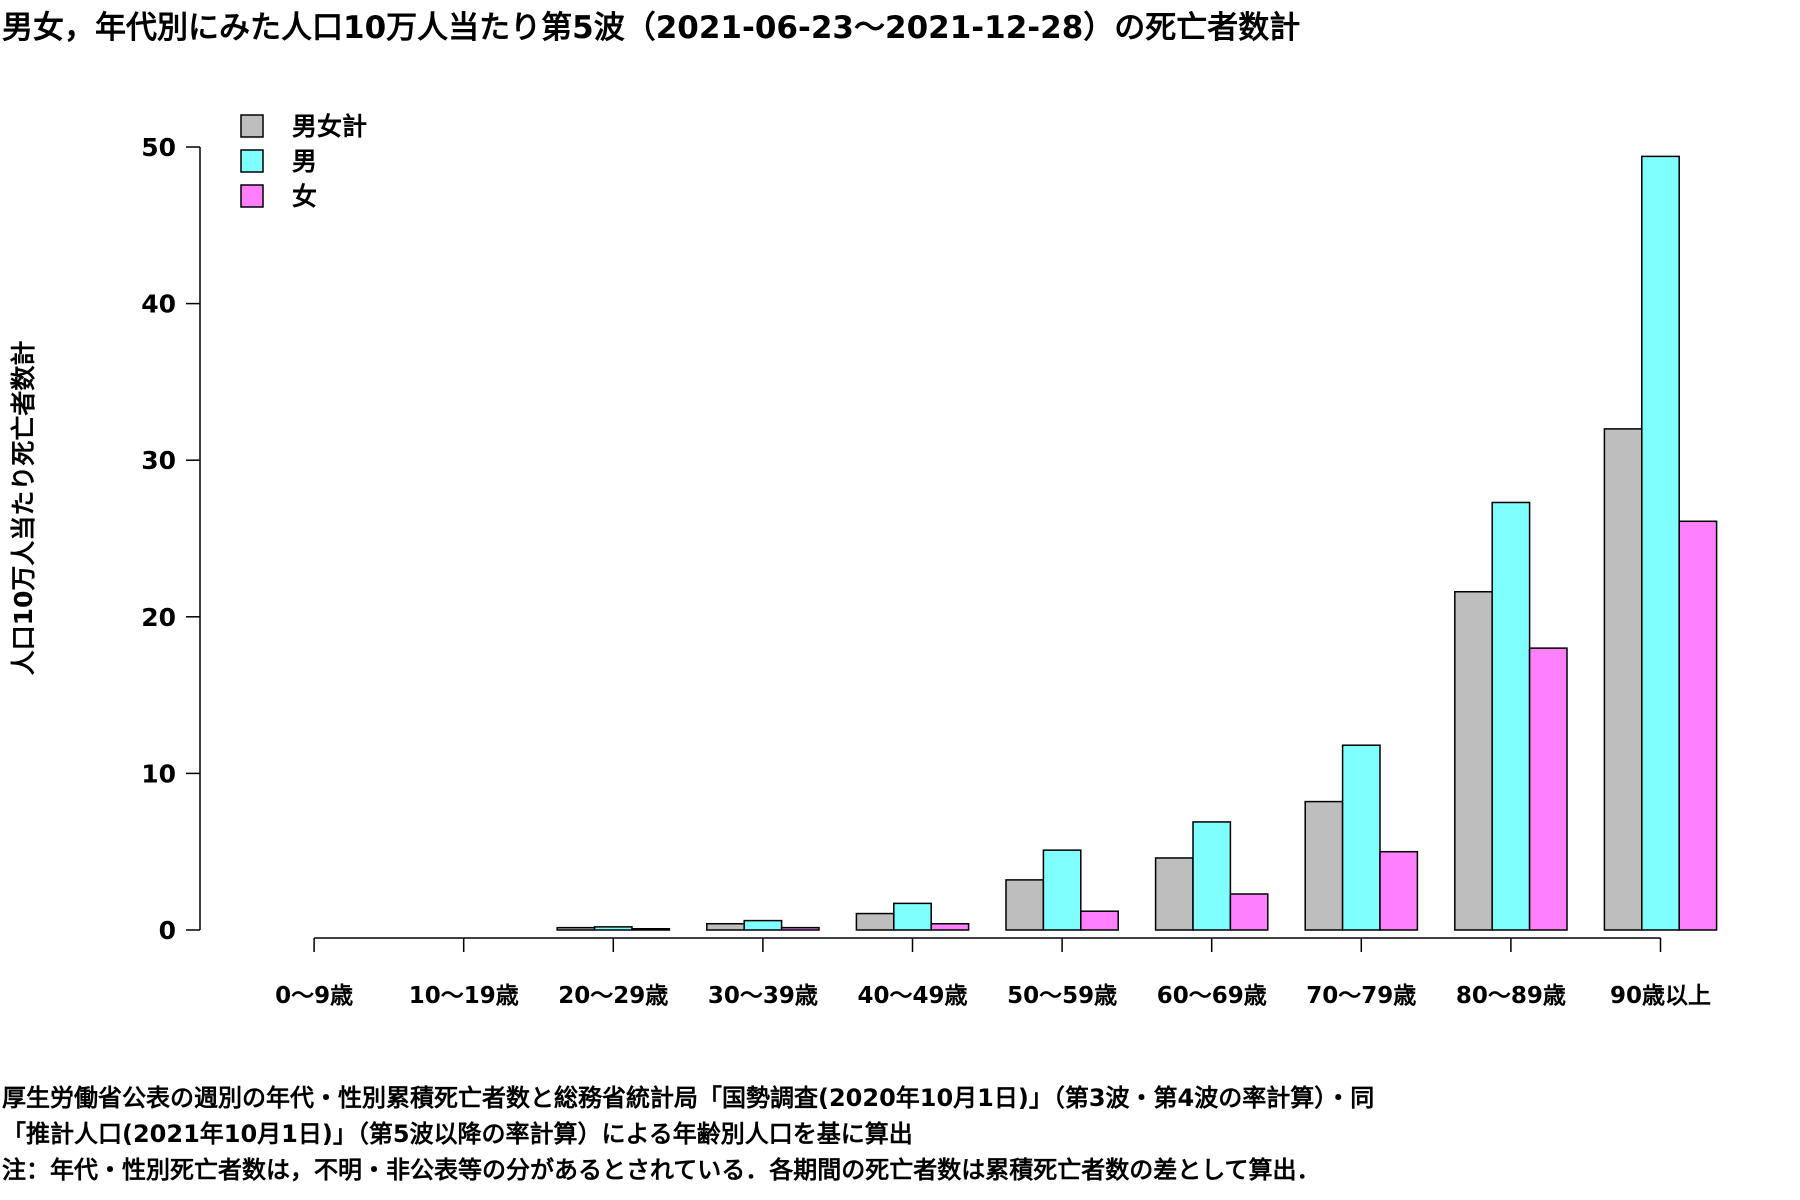 The width and height of the screenshot is (1800, 1200). I want to click on x-tick-label: 40〜49歳, so click(912, 996).